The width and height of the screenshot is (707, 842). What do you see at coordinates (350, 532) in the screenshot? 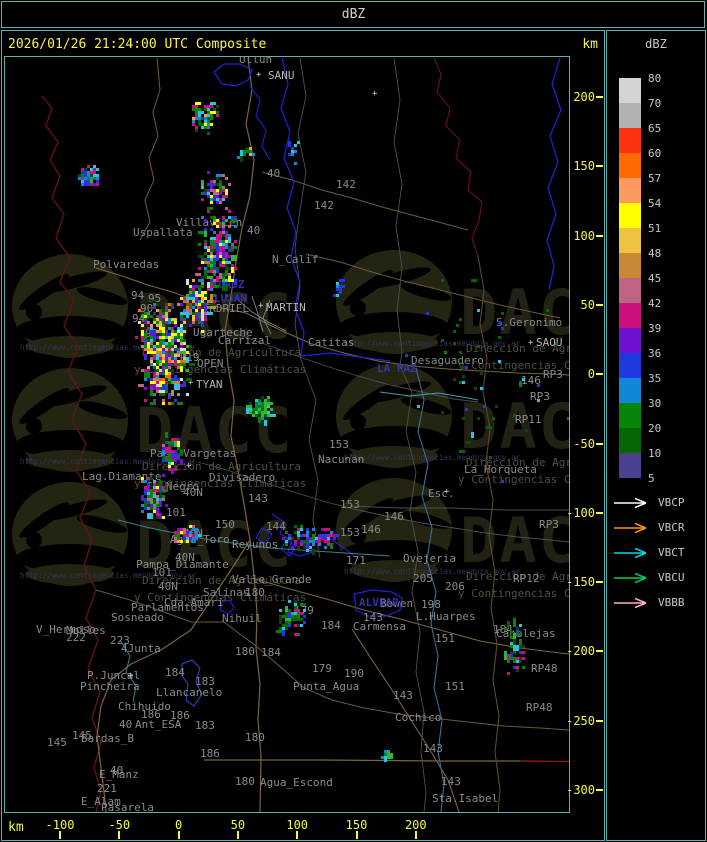
I see `map-place-label: 153` at bounding box center [350, 532].